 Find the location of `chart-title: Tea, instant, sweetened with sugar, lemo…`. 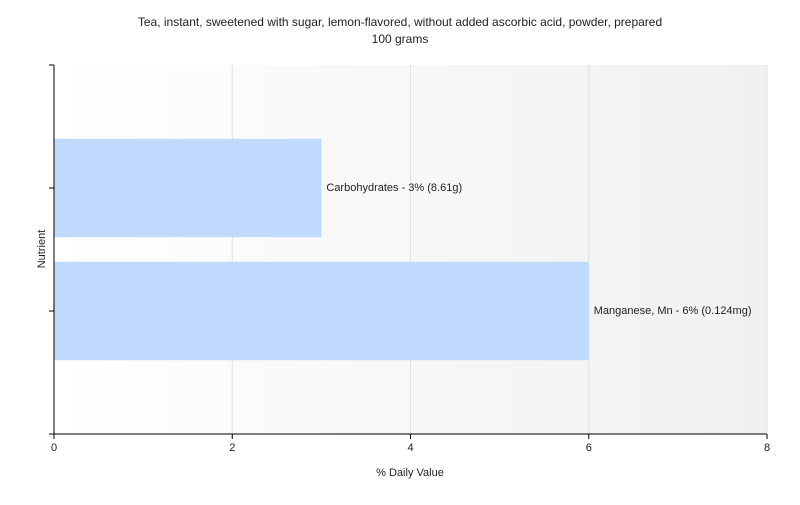

chart-title: Tea, instant, sweetened with sugar, lemo… is located at coordinates (400, 22).